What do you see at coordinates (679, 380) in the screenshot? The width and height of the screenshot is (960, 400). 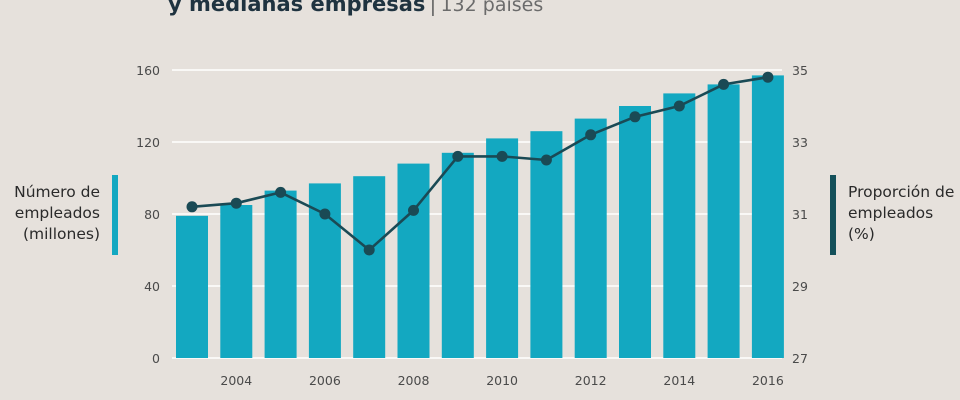 I see `x-tick-label: 2014` at bounding box center [679, 380].